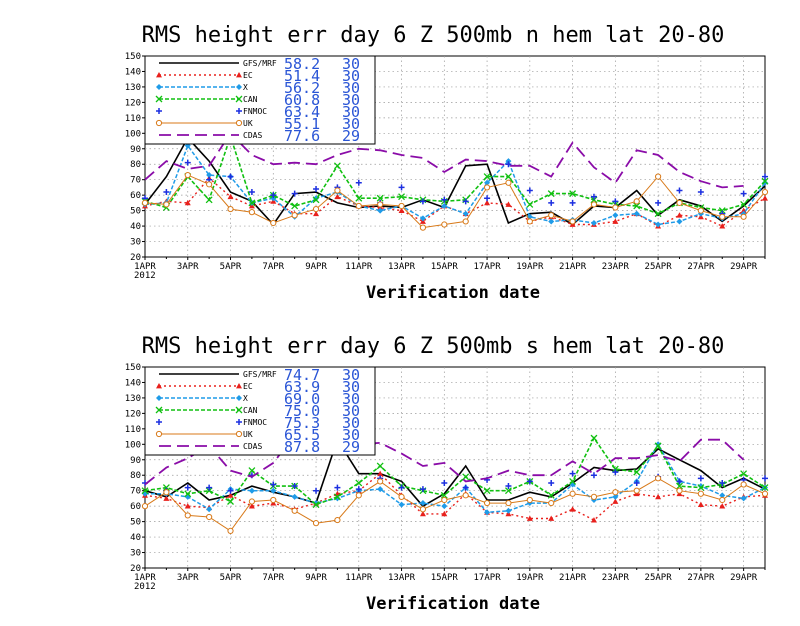 The image size is (800, 626). Describe the element at coordinates (273, 267) in the screenshot. I see `x-tick-label: 7APR` at that location.